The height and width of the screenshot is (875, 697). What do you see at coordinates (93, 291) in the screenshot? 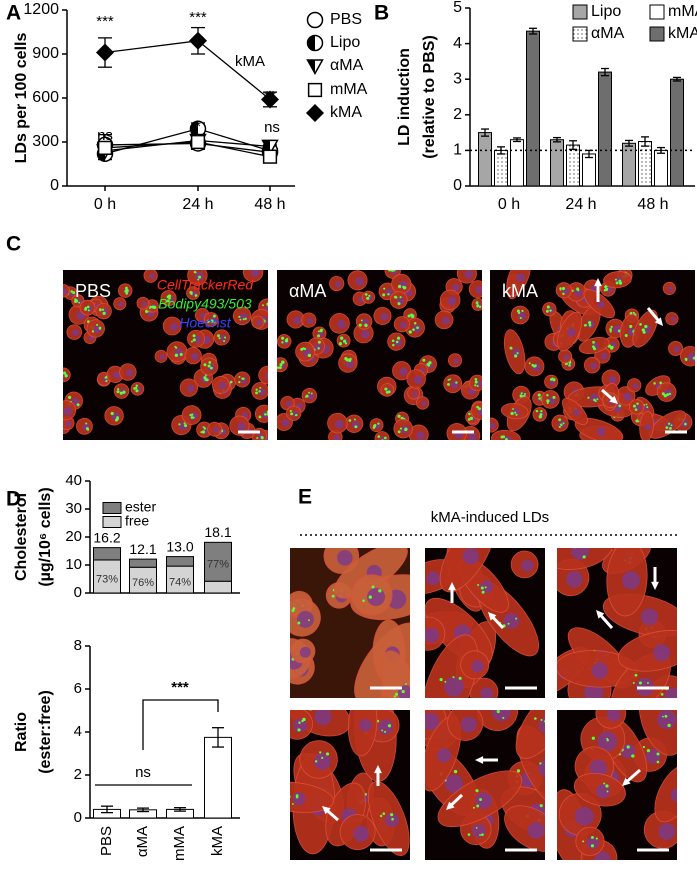
I see `image-title: PBS` at bounding box center [93, 291].